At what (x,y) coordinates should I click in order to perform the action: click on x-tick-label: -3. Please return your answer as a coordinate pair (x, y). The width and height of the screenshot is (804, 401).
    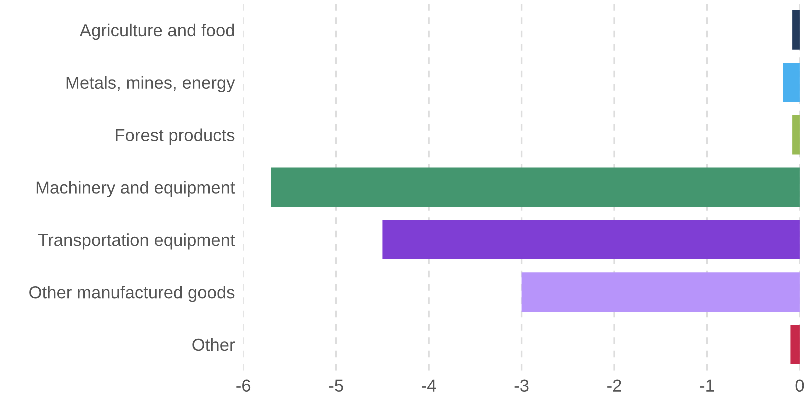
    Looking at the image, I should click on (521, 386).